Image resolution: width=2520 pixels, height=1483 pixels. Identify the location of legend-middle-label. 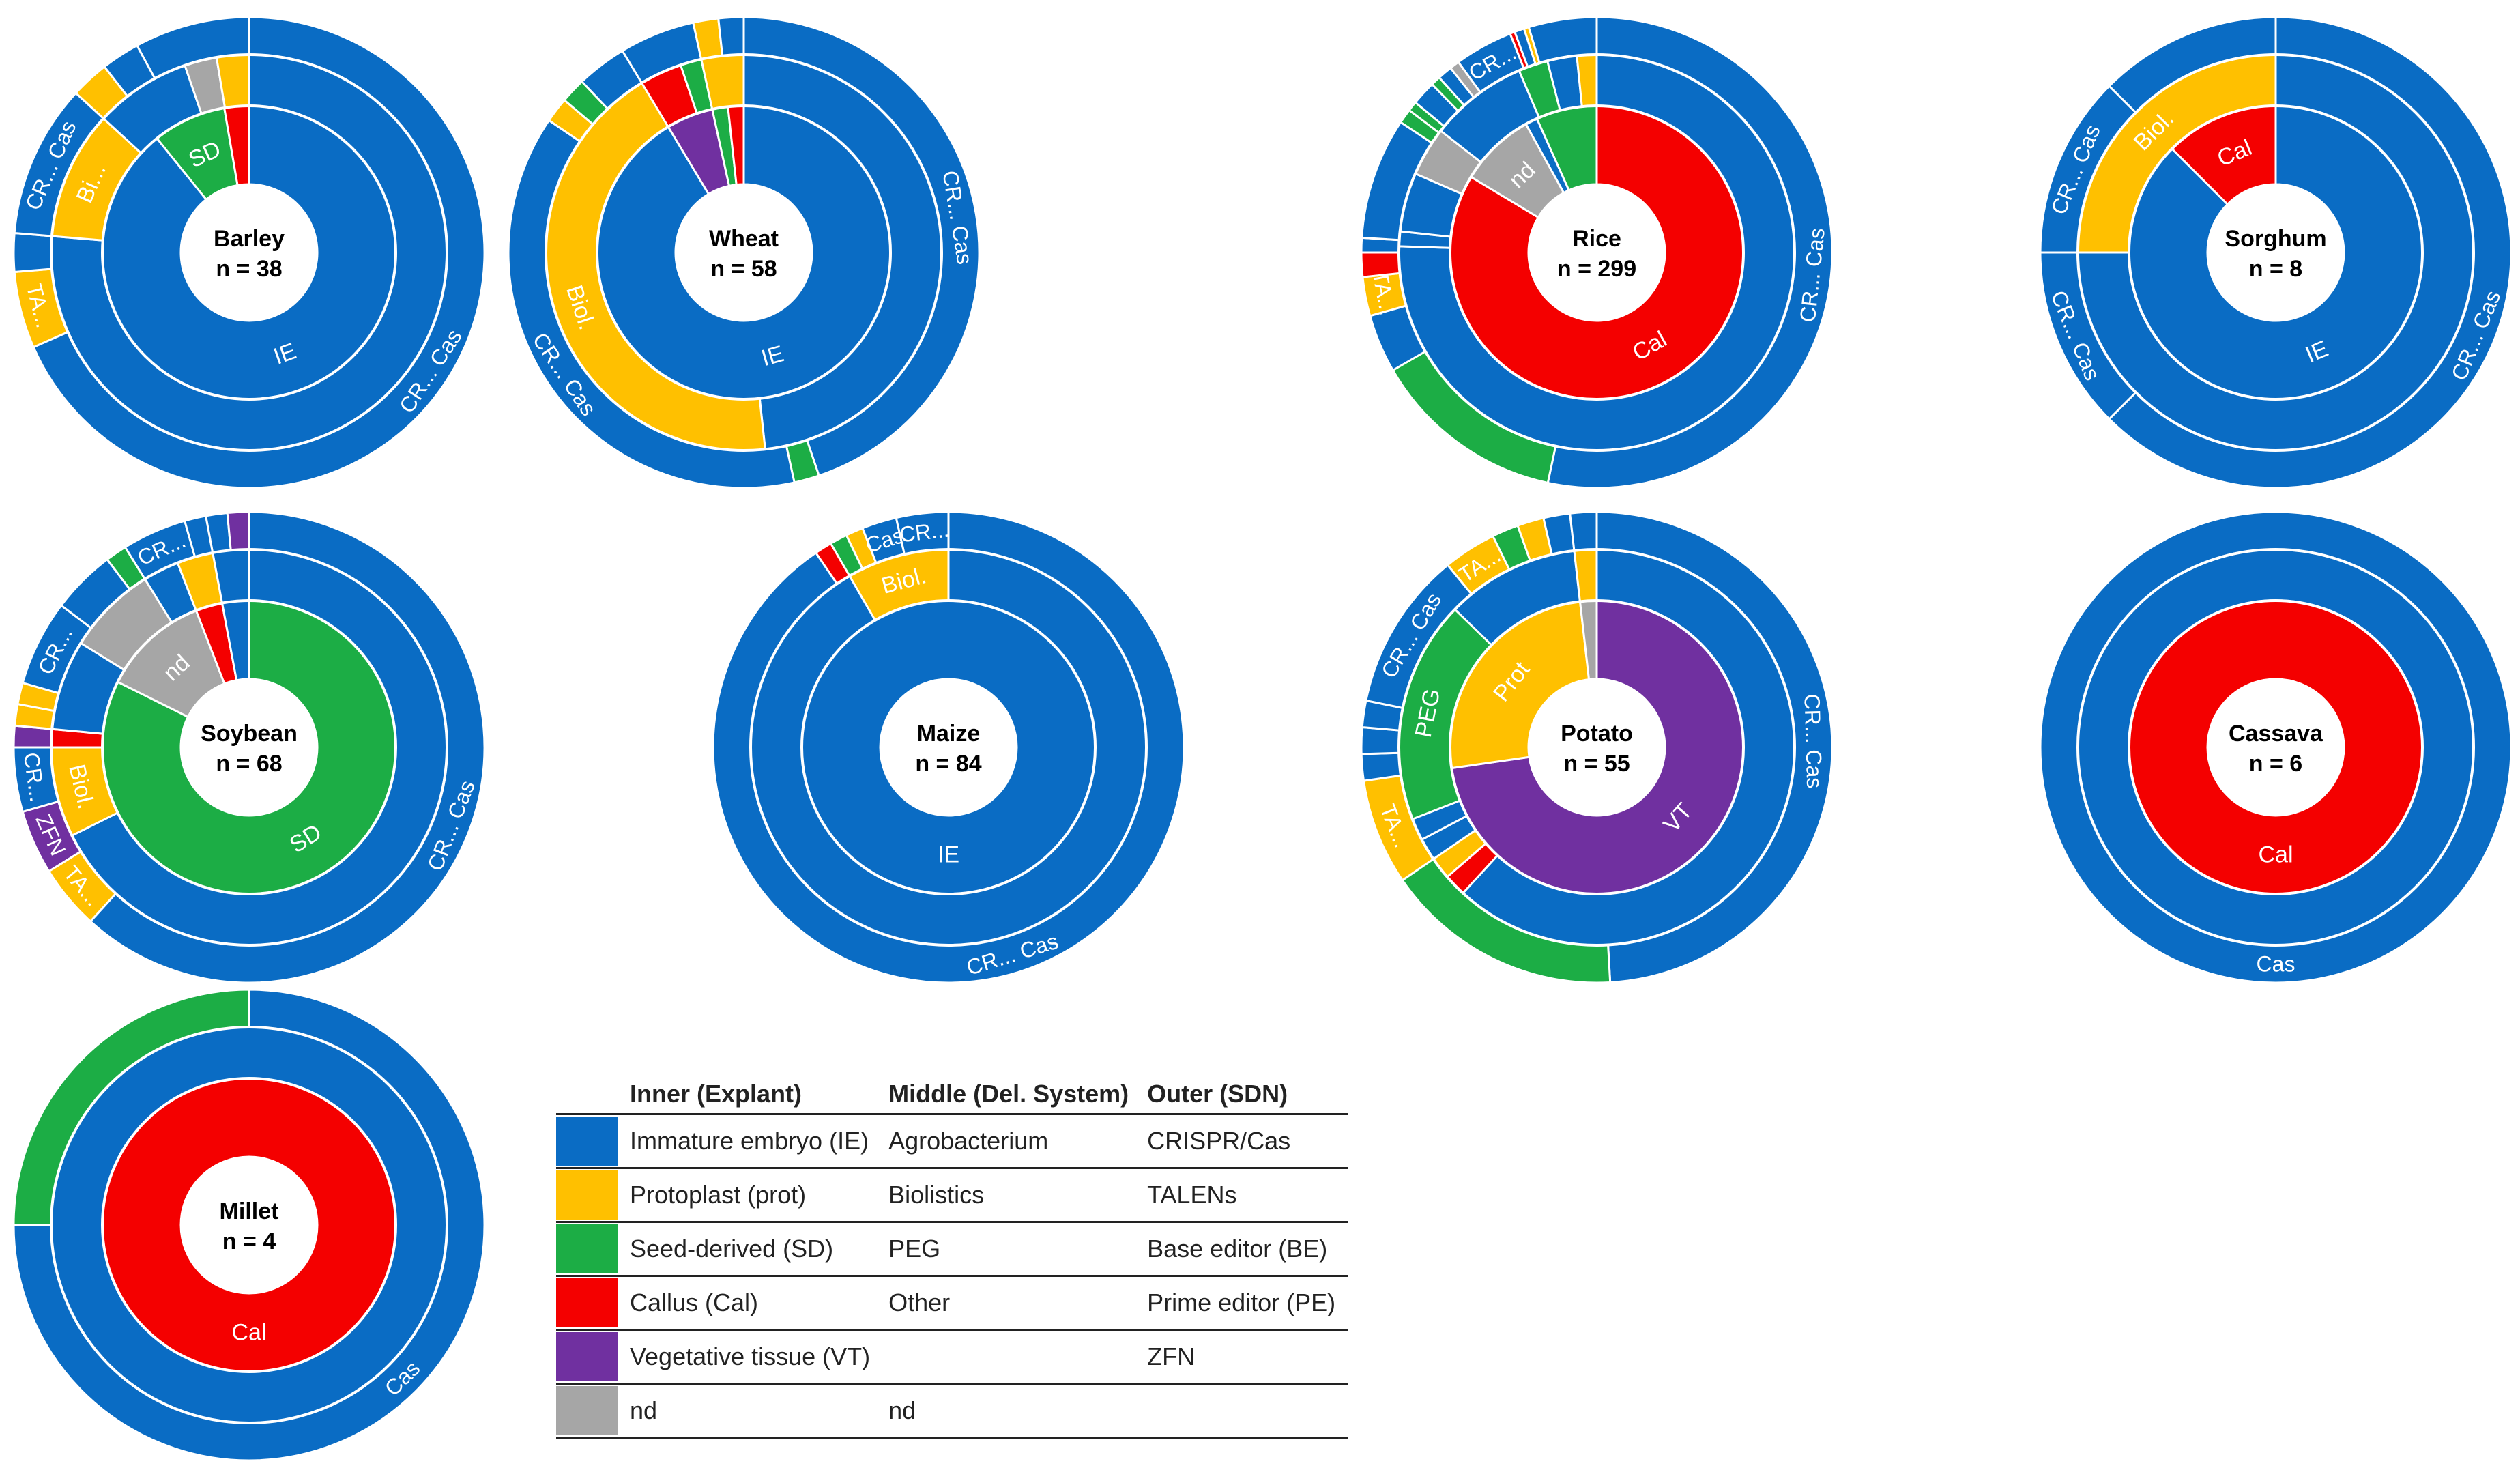
(1014, 1356).